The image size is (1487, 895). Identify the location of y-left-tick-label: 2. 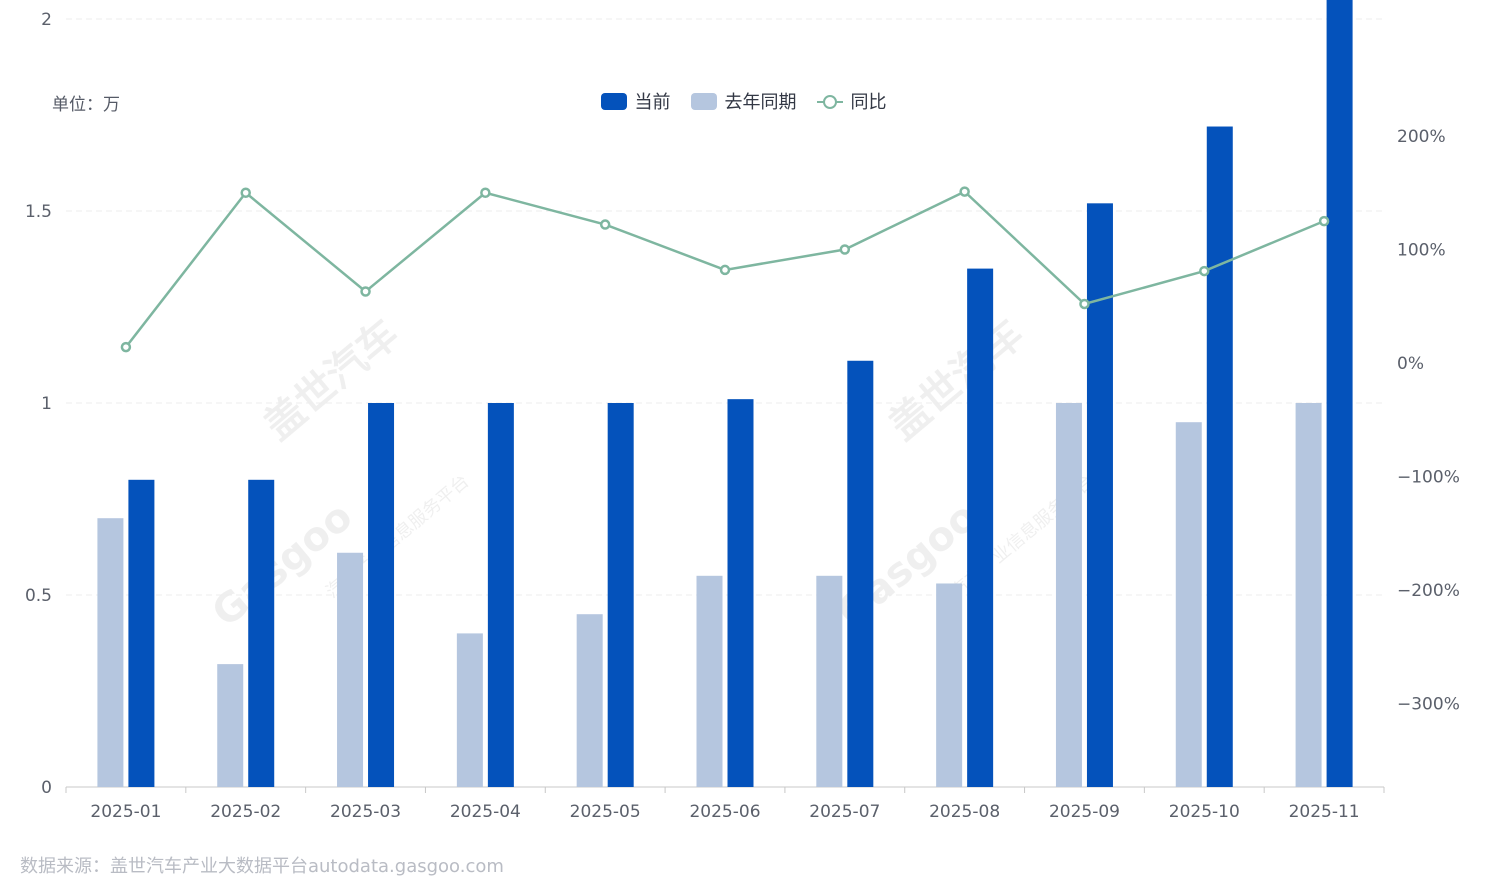
(46, 20).